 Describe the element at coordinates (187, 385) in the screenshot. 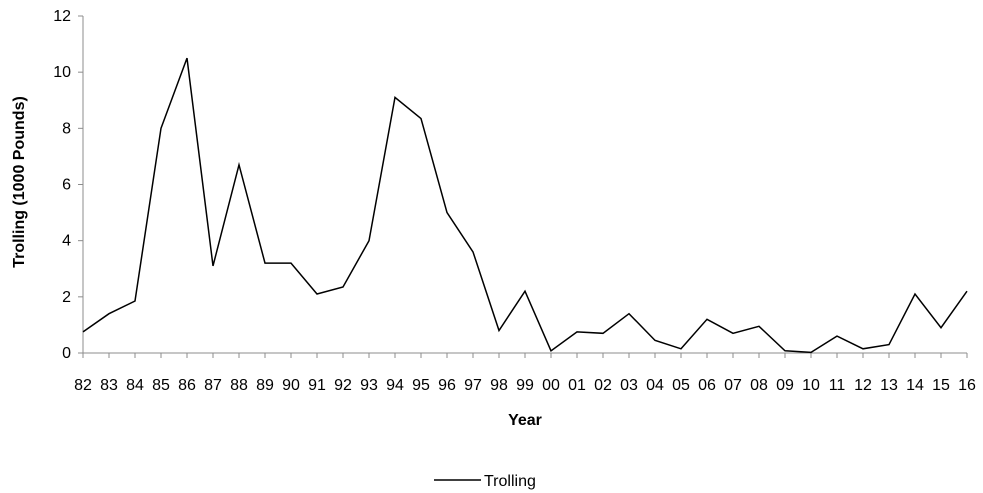

I see `x-tick-label: 86` at that location.